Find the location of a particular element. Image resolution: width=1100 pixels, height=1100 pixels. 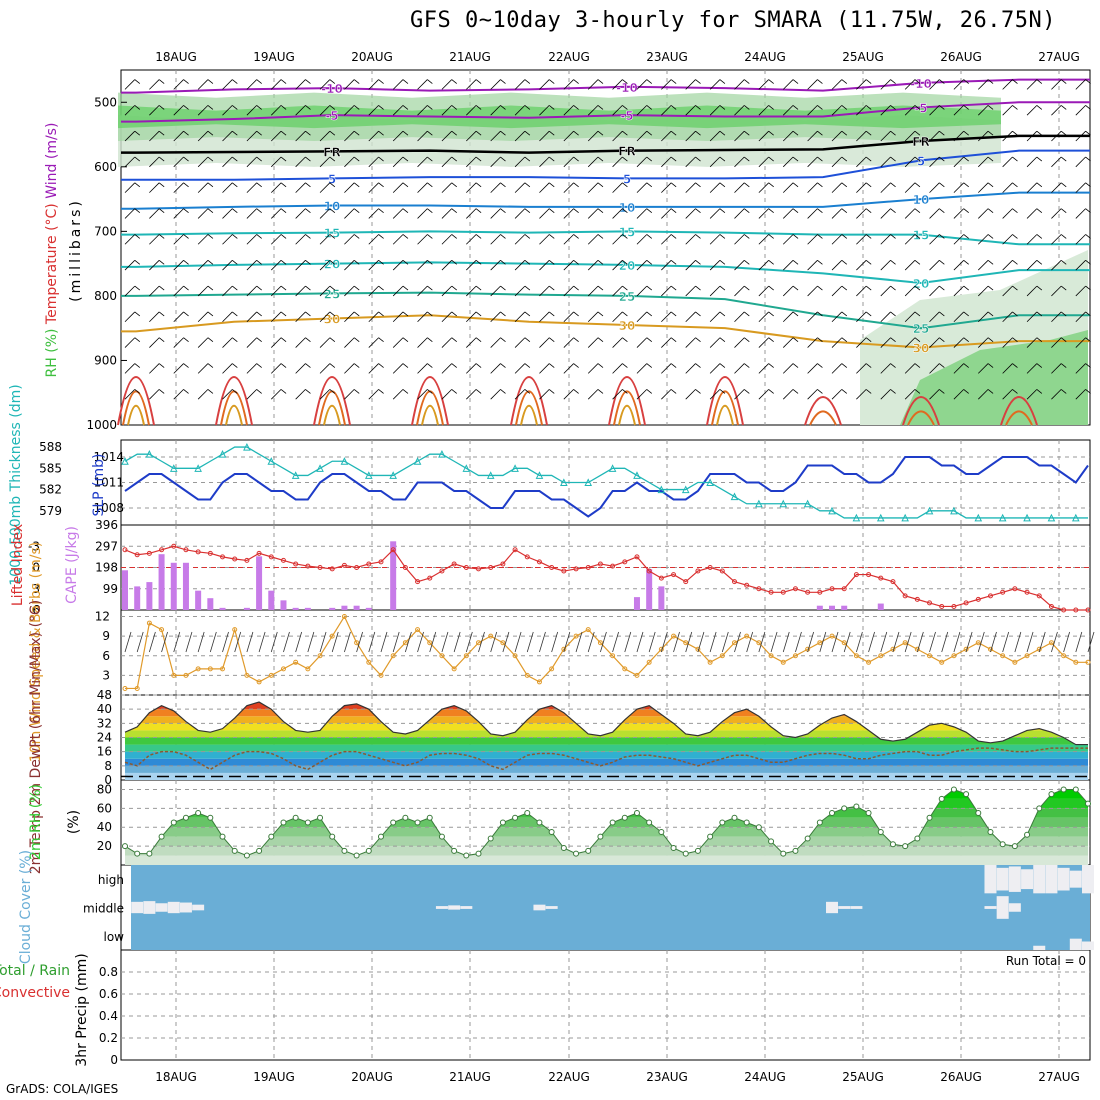

date-label-top: 18AUG is located at coordinates (176, 57).